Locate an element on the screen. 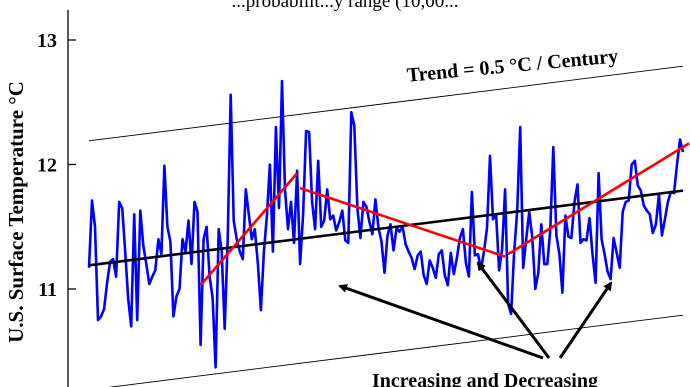 The height and width of the screenshot is (387, 690). y-ticks: 11 12 13 is located at coordinates (56, 165).